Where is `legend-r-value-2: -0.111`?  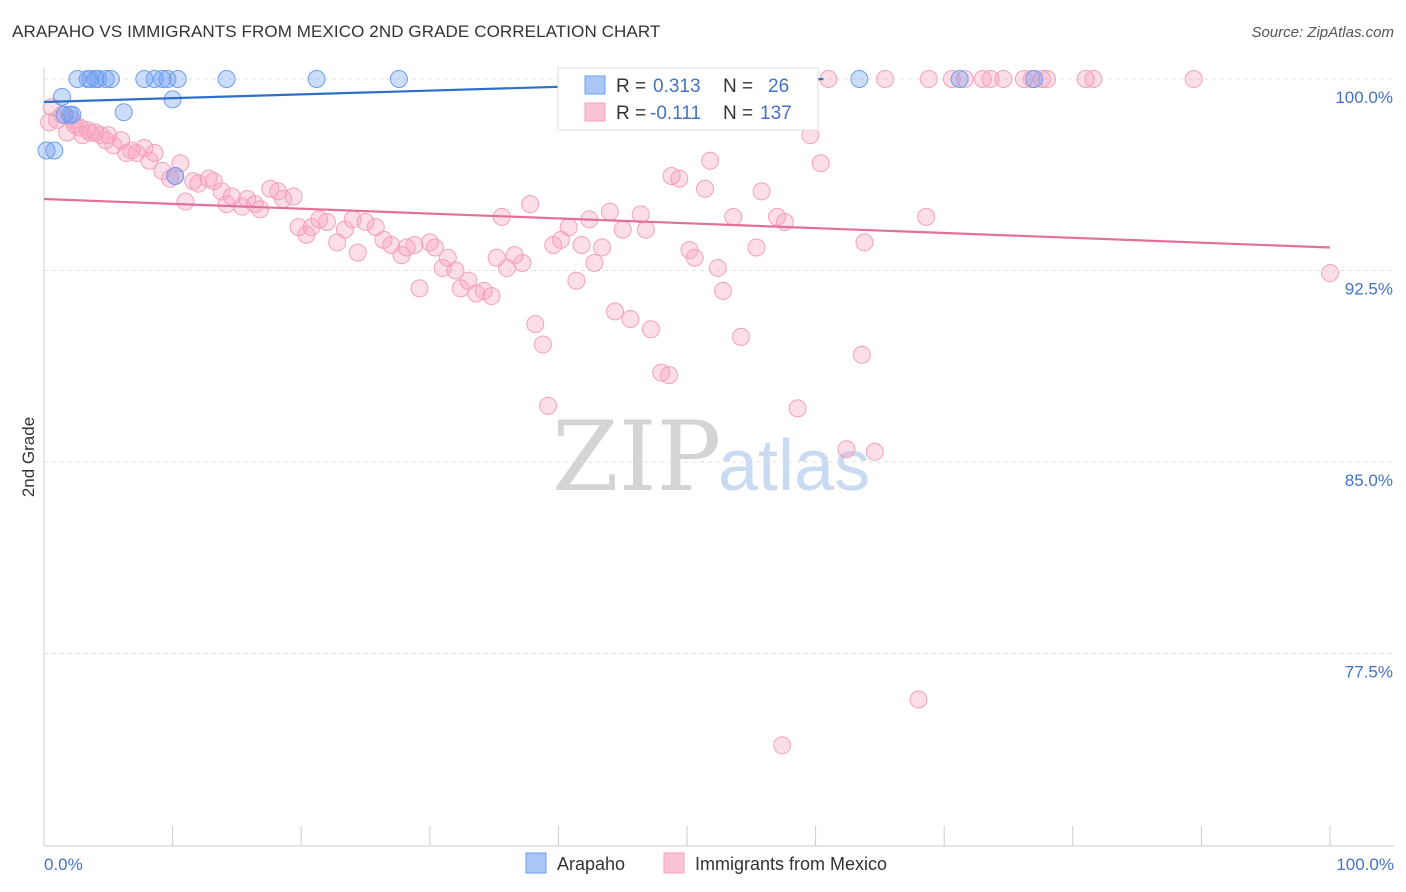 legend-r-value-2: -0.111 is located at coordinates (675, 113).